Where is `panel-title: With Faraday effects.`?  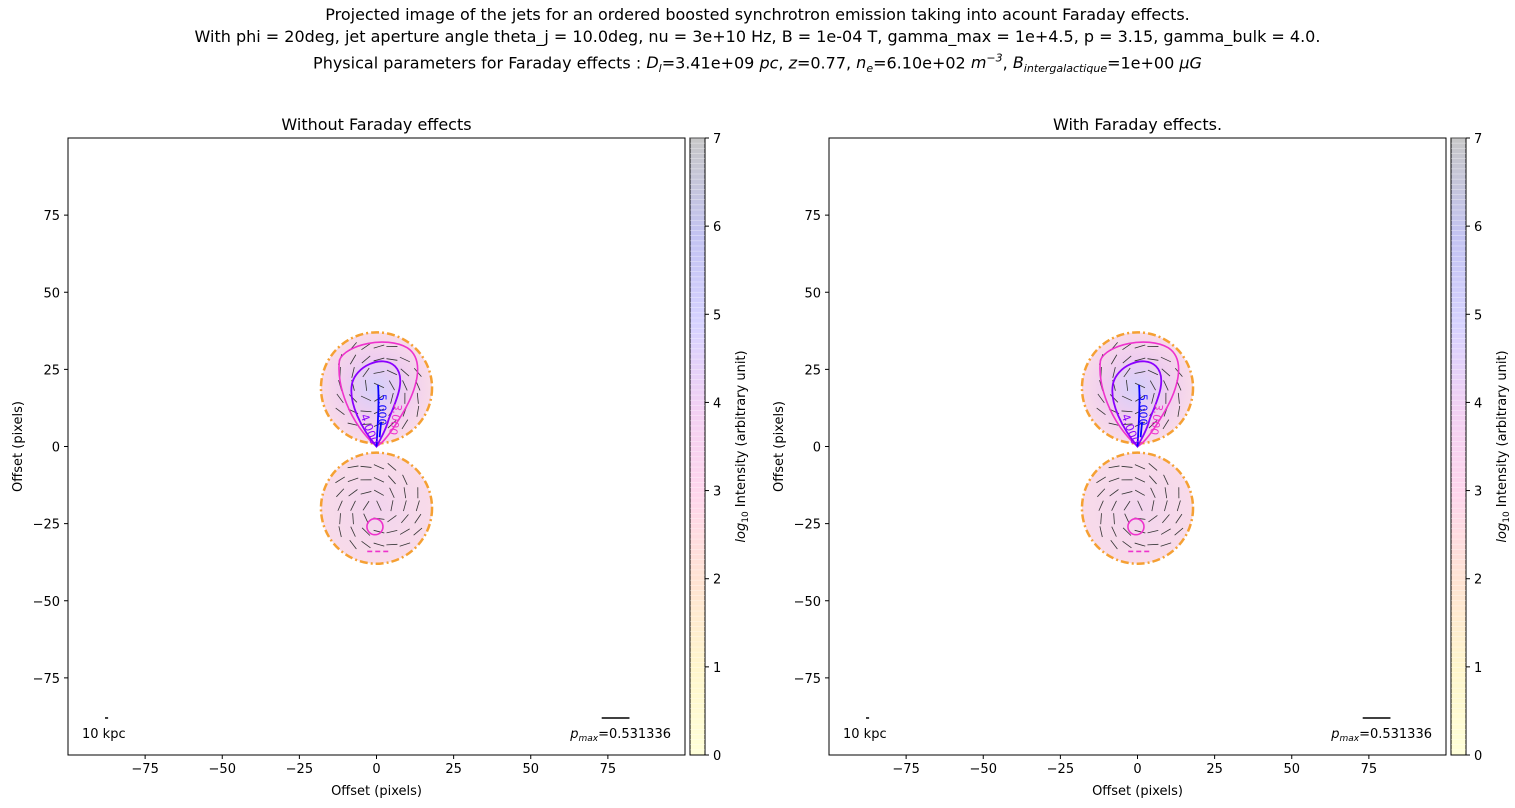
panel-title: With Faraday effects. is located at coordinates (1137, 124).